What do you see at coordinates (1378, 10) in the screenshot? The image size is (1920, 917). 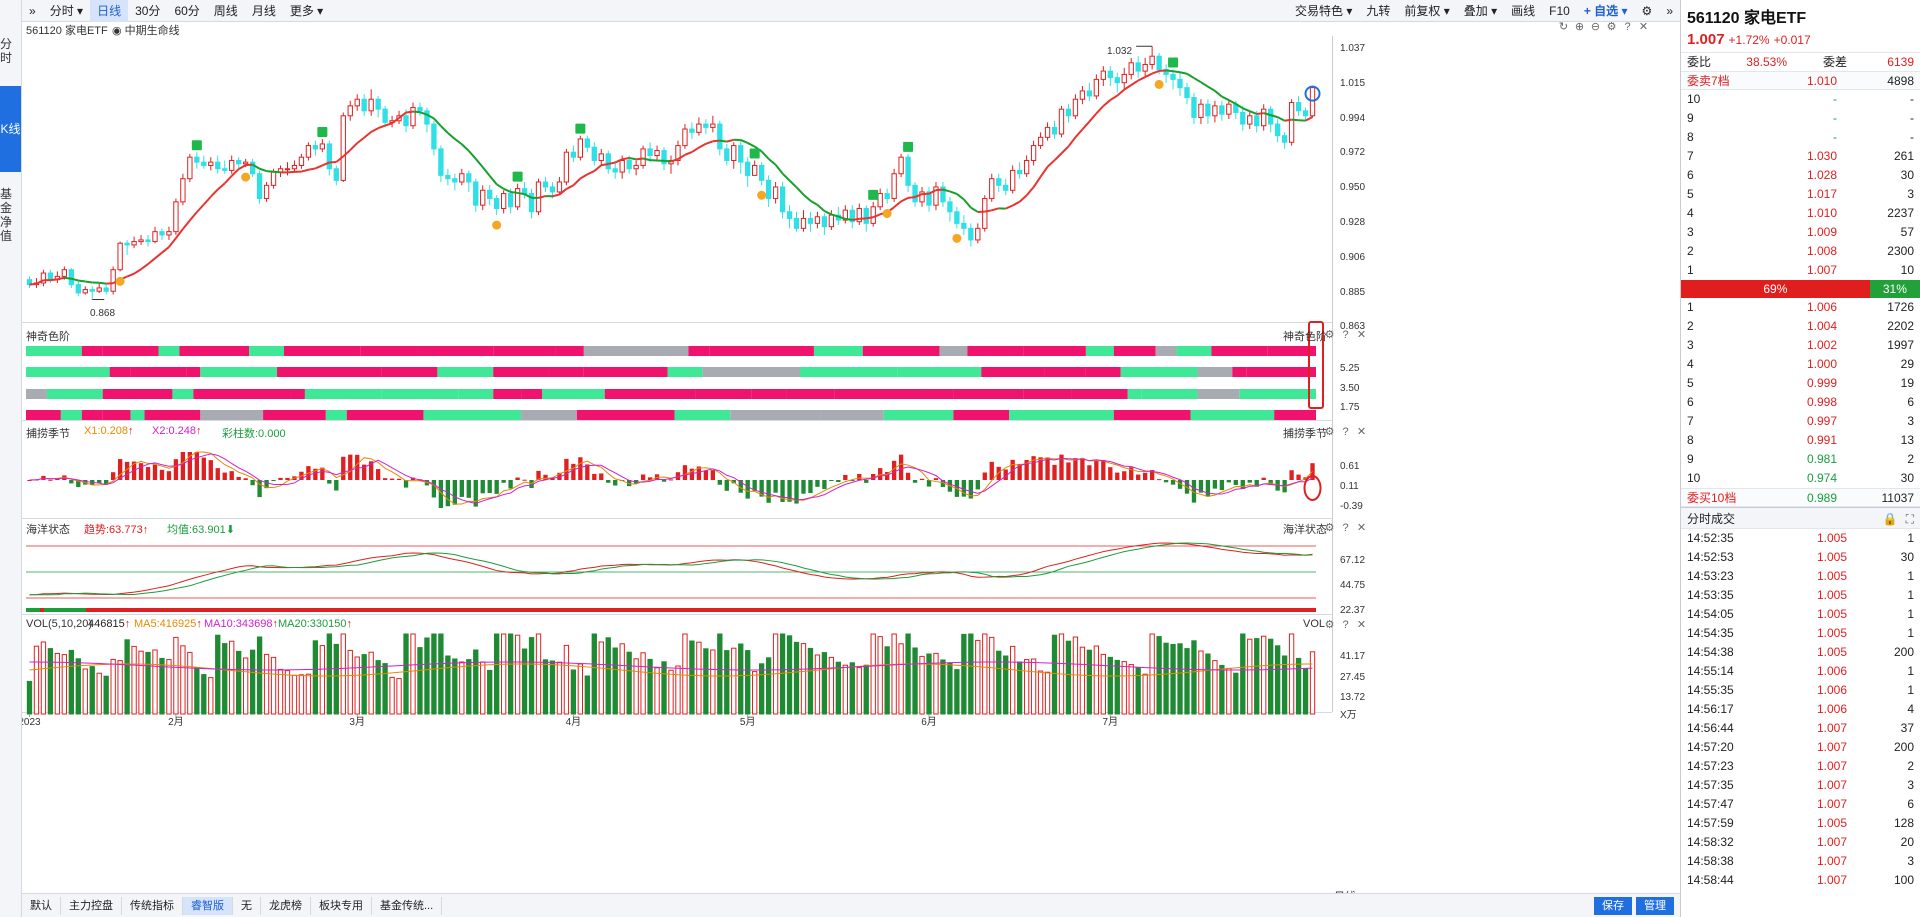 I see `tb-jiuzhuan-button: 九转` at bounding box center [1378, 10].